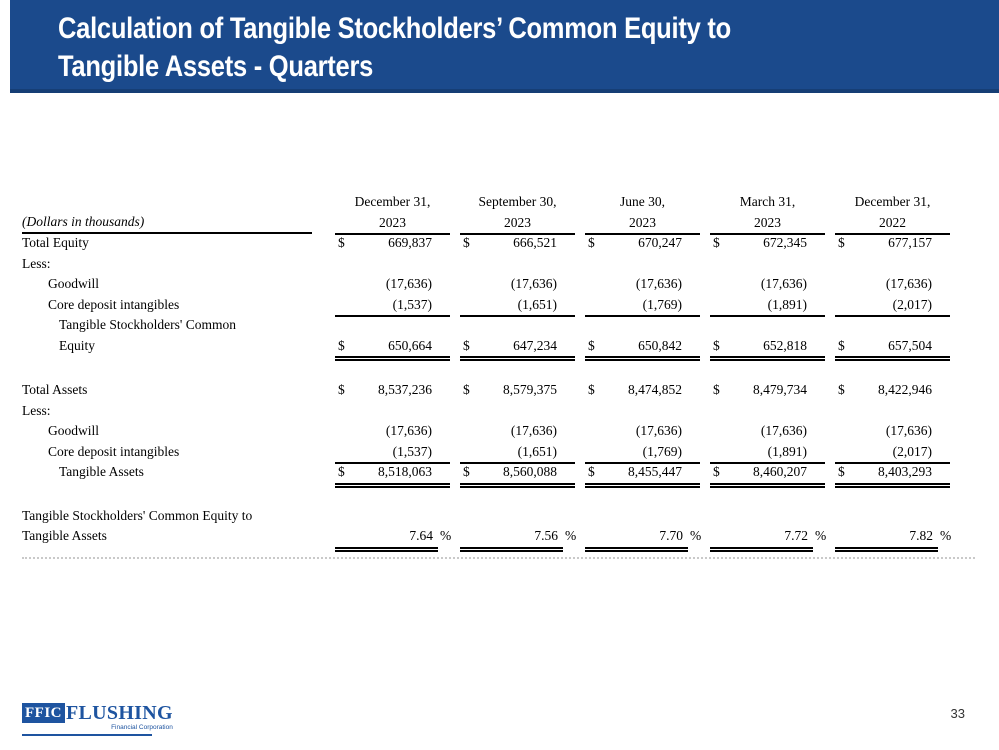 This screenshot has height=750, width=999. Describe the element at coordinates (796, 536) in the screenshot. I see `cell-value: 7.72` at that location.